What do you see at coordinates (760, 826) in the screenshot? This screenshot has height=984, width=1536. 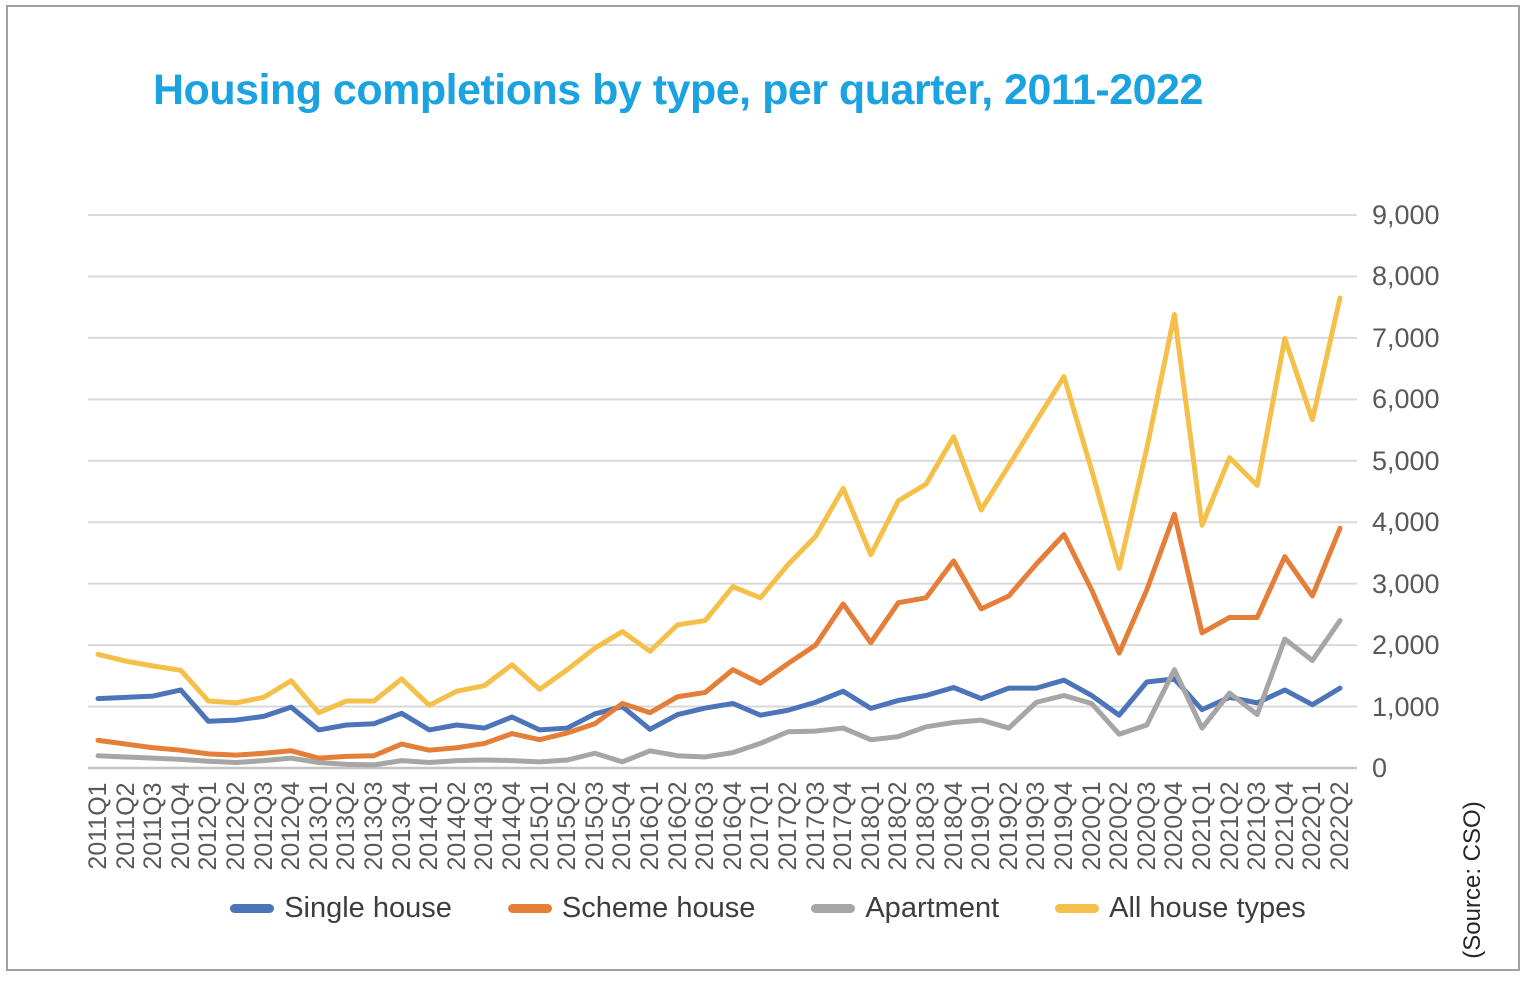 I see `x-tick-label: 2017Q1` at bounding box center [760, 826].